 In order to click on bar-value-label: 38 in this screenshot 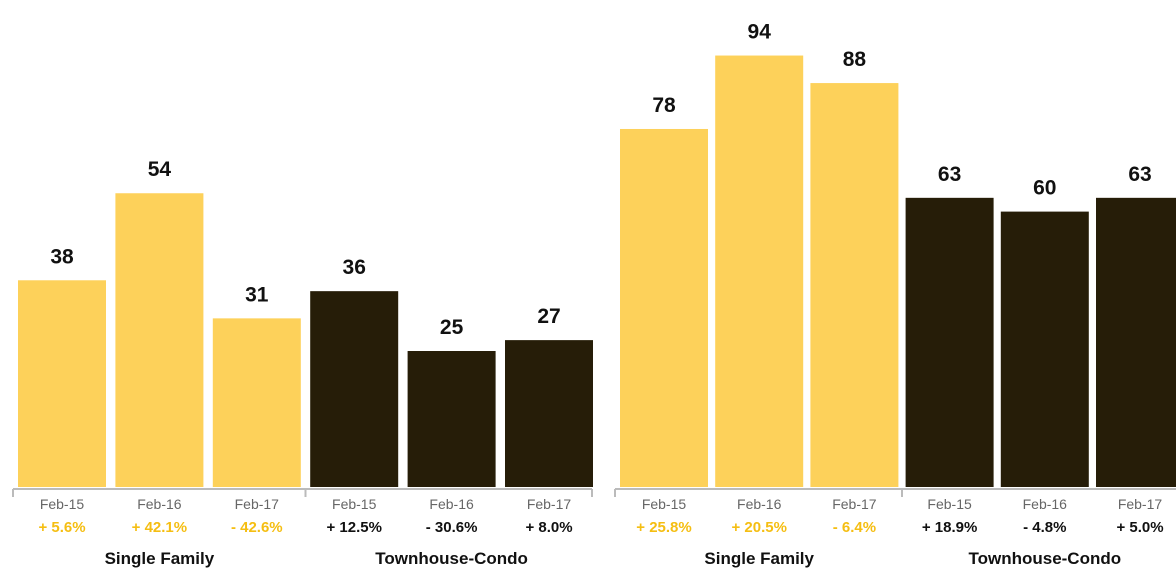, I will do `click(62, 256)`.